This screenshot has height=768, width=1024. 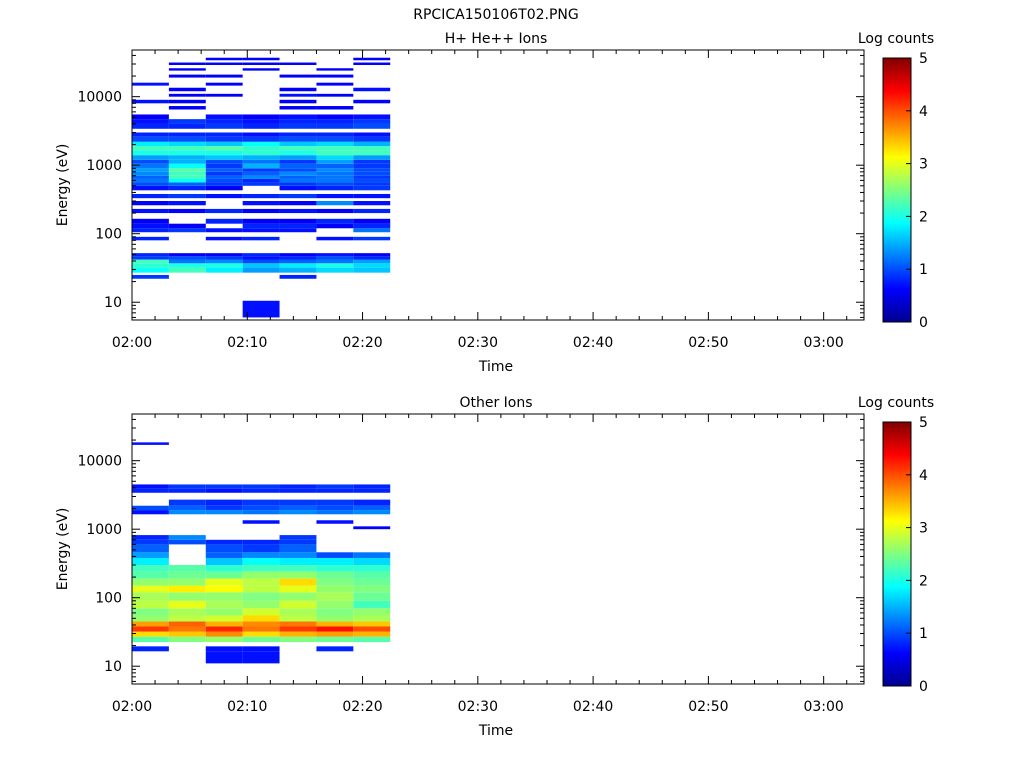 I want to click on y-axis-label: Energy (eV), so click(x=63, y=185).